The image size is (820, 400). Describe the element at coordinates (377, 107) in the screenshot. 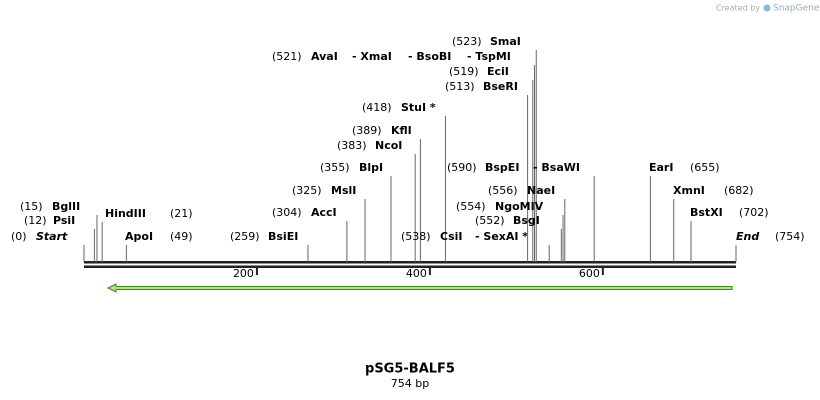

I see `site-position: (418)` at that location.